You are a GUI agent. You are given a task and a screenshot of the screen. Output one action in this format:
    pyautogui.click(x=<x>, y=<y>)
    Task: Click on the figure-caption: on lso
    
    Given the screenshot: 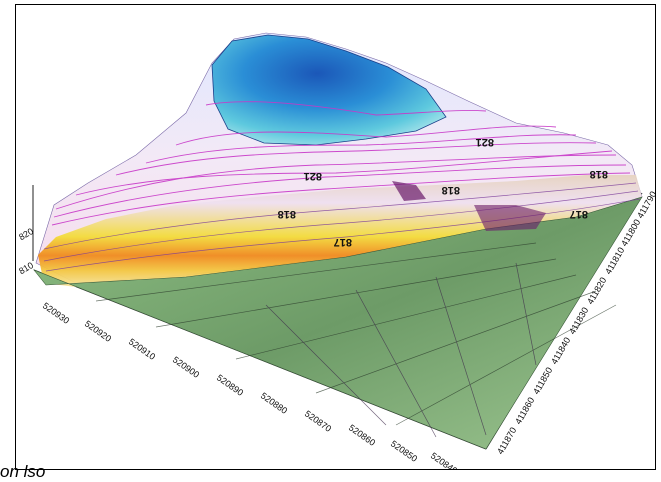 What is the action you would take?
    pyautogui.click(x=23, y=471)
    